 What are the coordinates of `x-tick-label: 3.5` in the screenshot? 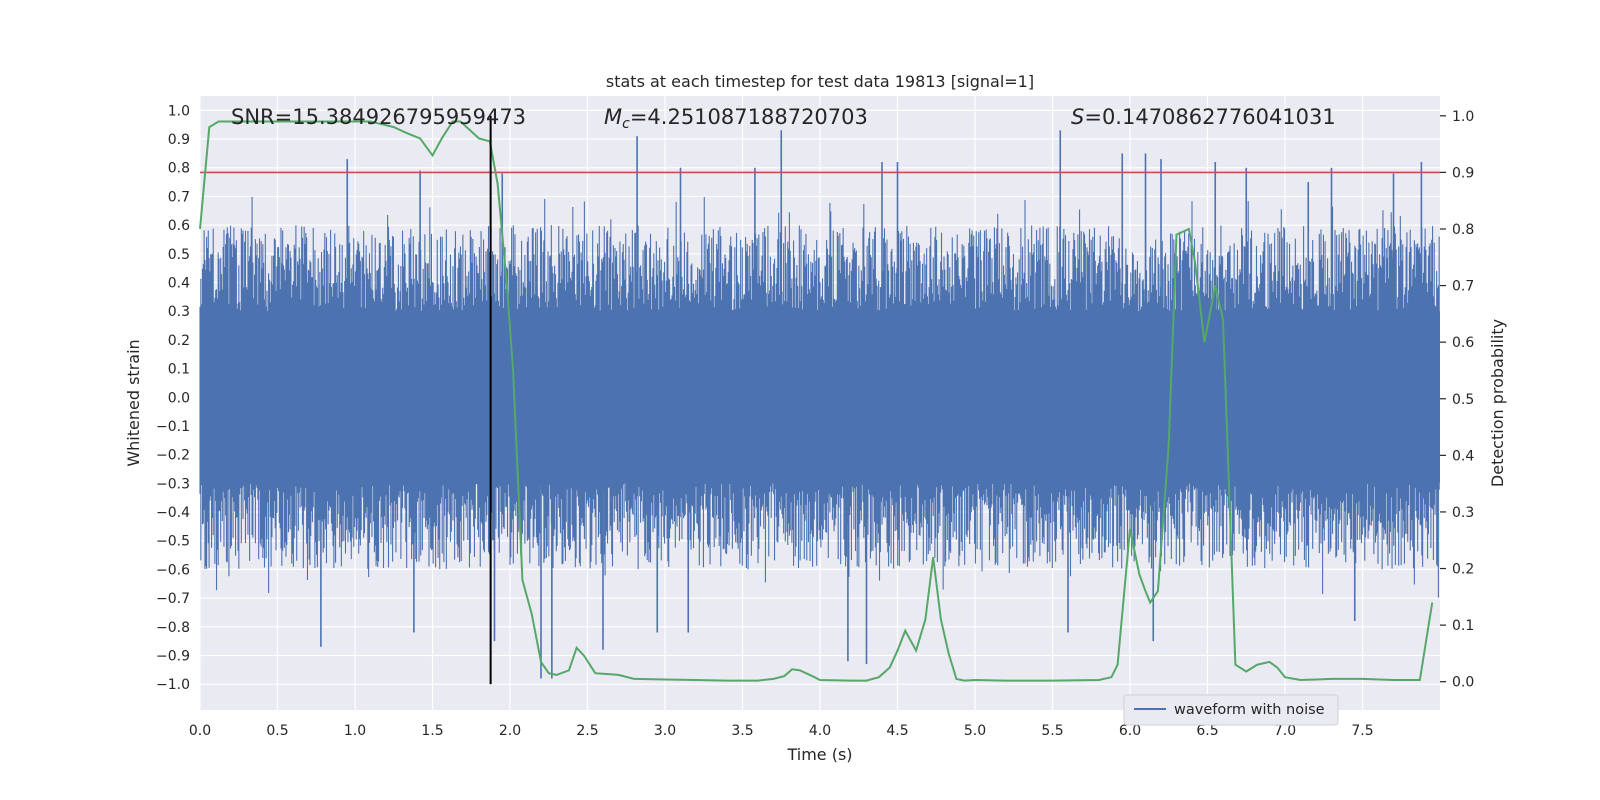 It's located at (742, 731).